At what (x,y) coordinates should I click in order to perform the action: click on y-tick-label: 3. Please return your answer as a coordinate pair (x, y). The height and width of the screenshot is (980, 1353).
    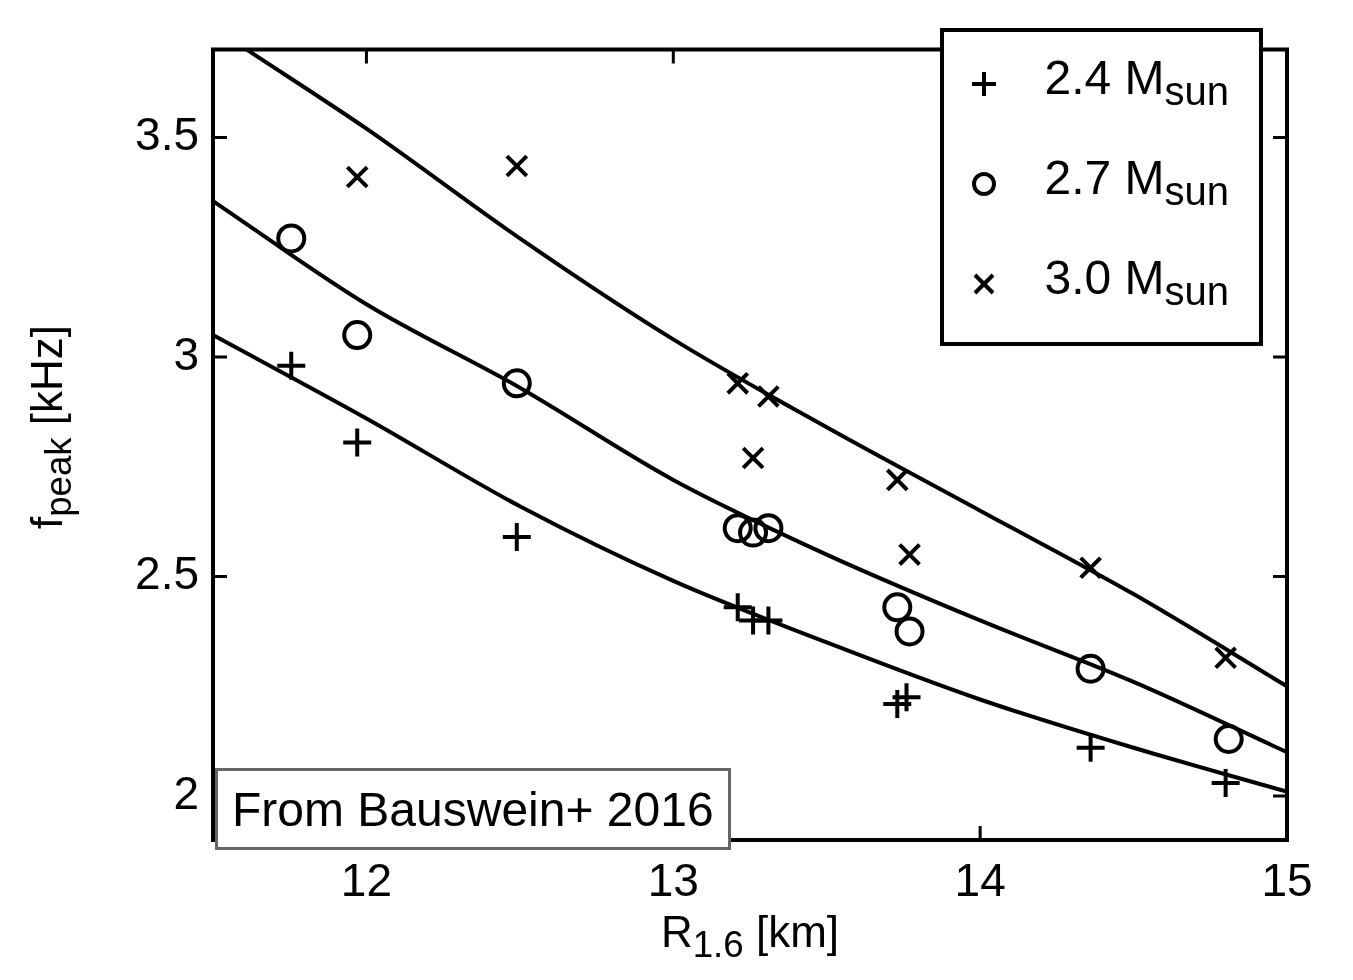
    Looking at the image, I should click on (186, 353).